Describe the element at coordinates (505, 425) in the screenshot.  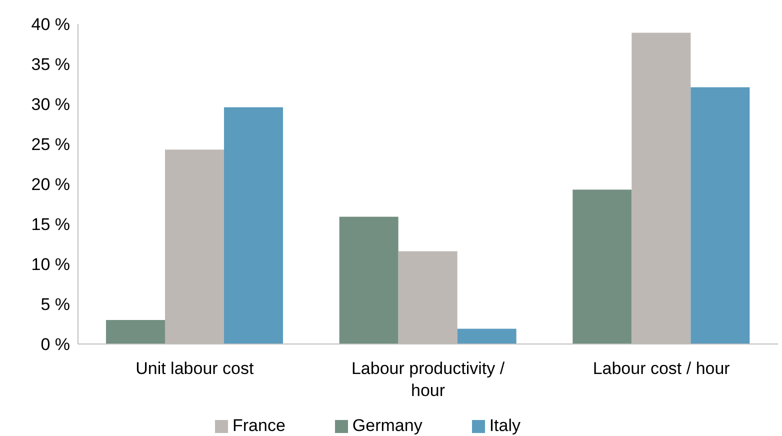
I see `legend-label: Italy` at that location.